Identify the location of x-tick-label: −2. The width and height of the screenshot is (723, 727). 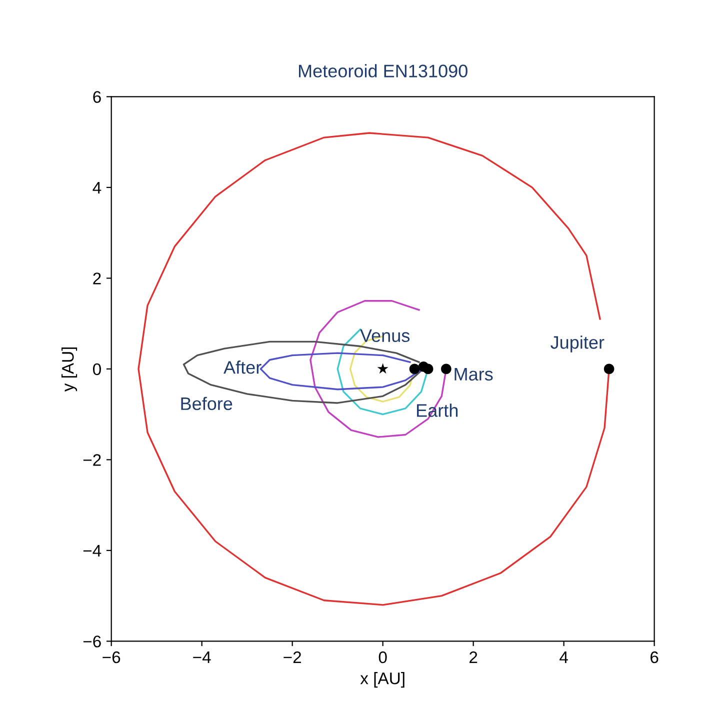
(292, 657).